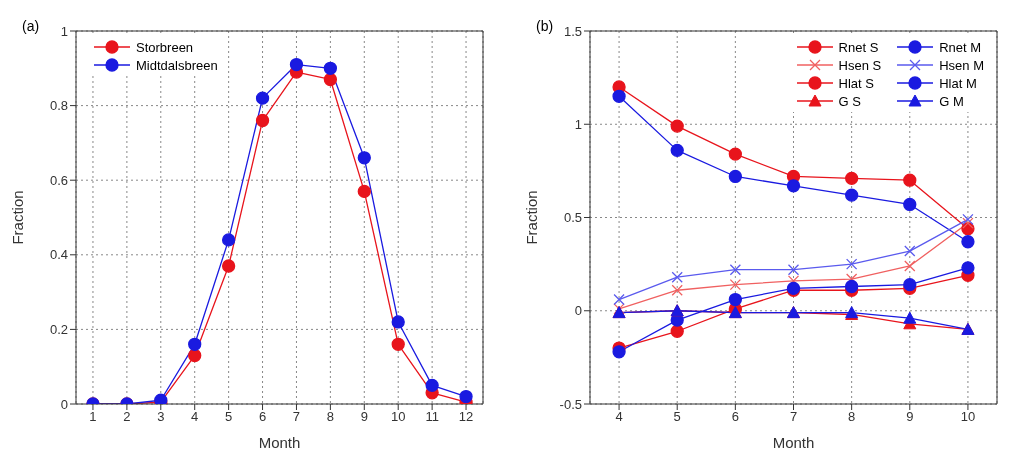 The width and height of the screenshot is (1024, 468). Describe the element at coordinates (570, 404) in the screenshot. I see `y-tick-label: -0.5` at that location.